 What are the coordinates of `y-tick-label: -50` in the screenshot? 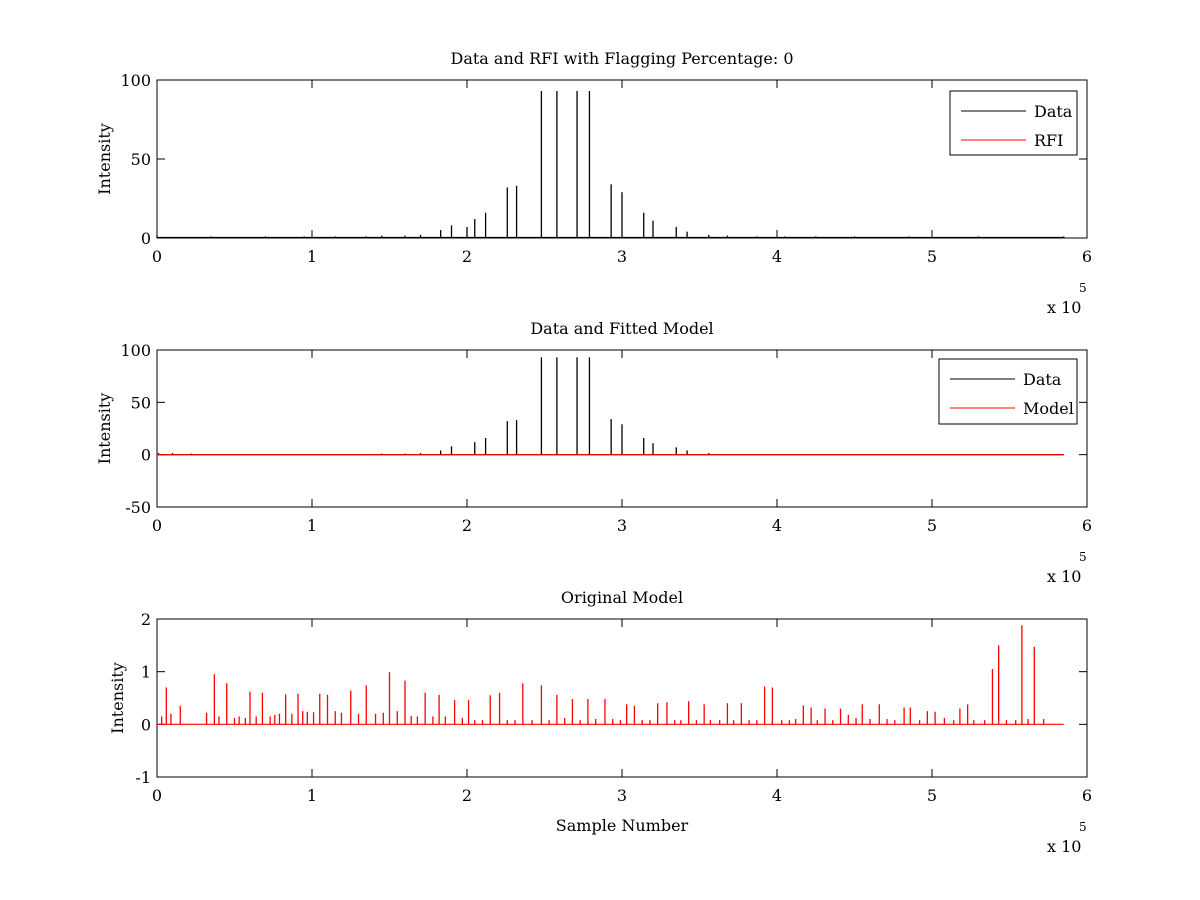 It's located at (138, 507).